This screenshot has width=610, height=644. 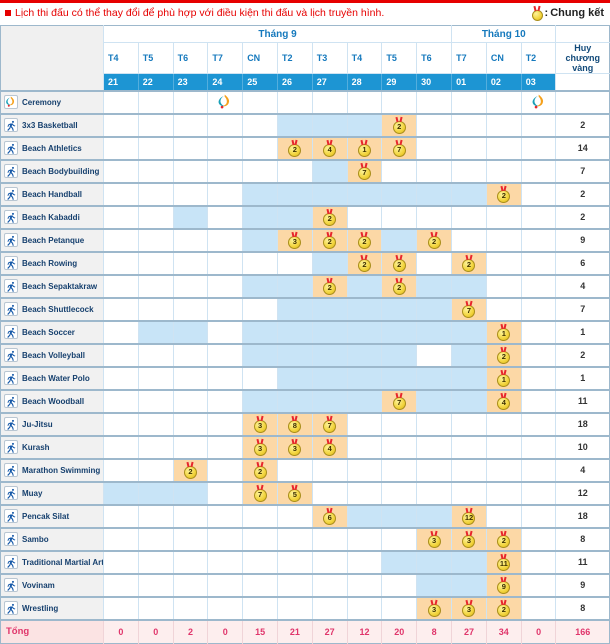 What do you see at coordinates (582, 470) in the screenshot?
I see `gold-total-cell: 4` at bounding box center [582, 470].